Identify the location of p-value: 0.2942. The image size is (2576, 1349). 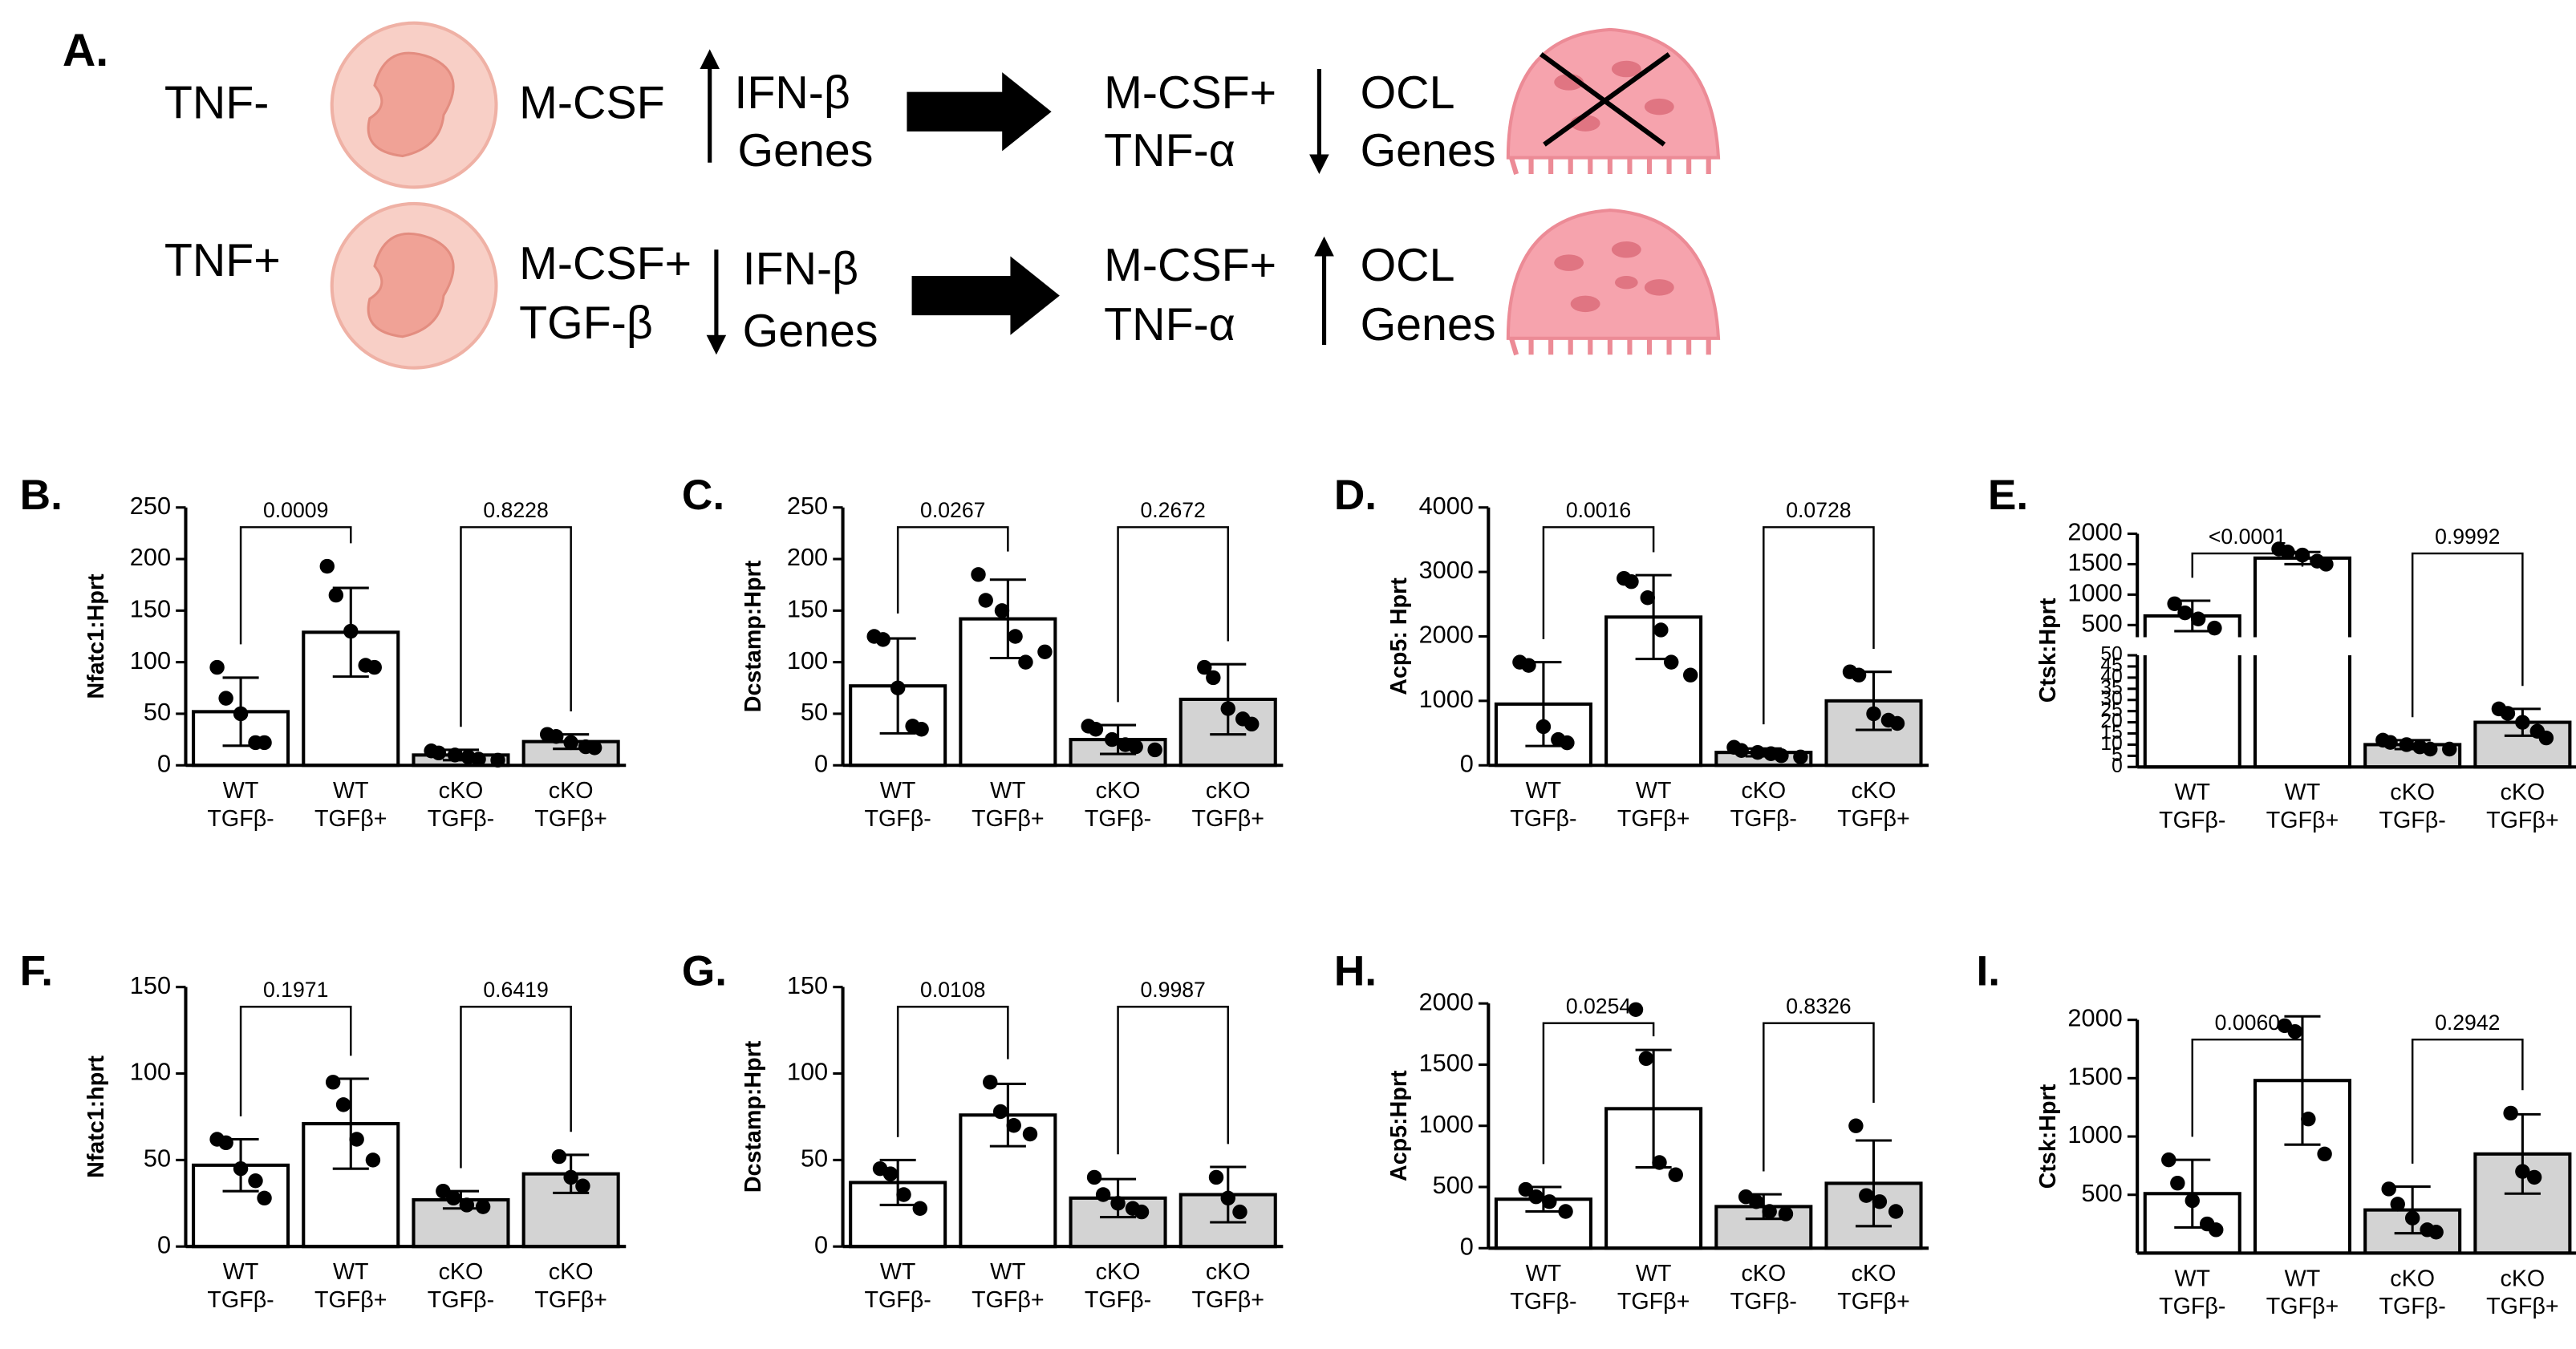
(2467, 1023).